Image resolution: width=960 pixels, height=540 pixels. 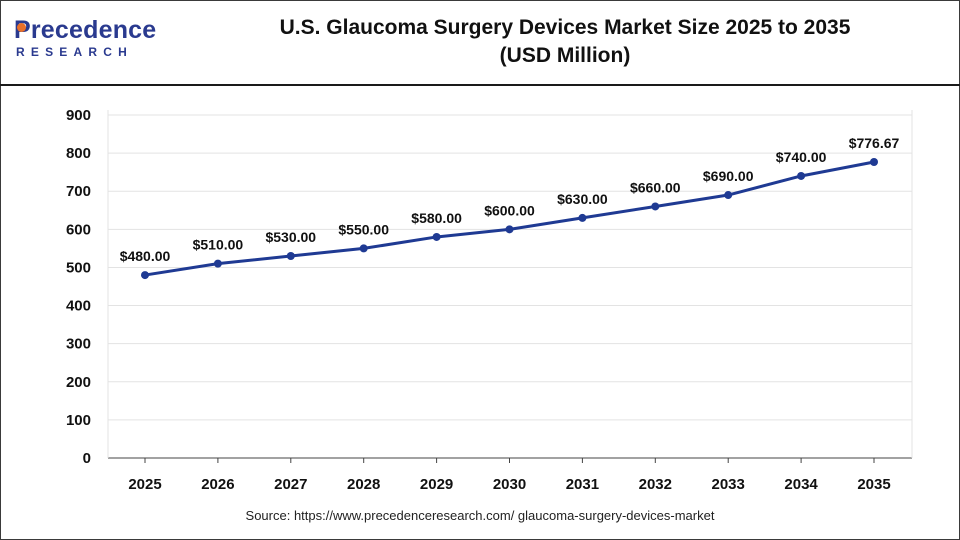 What do you see at coordinates (728, 195) in the screenshot?
I see `data-point-2033` at bounding box center [728, 195].